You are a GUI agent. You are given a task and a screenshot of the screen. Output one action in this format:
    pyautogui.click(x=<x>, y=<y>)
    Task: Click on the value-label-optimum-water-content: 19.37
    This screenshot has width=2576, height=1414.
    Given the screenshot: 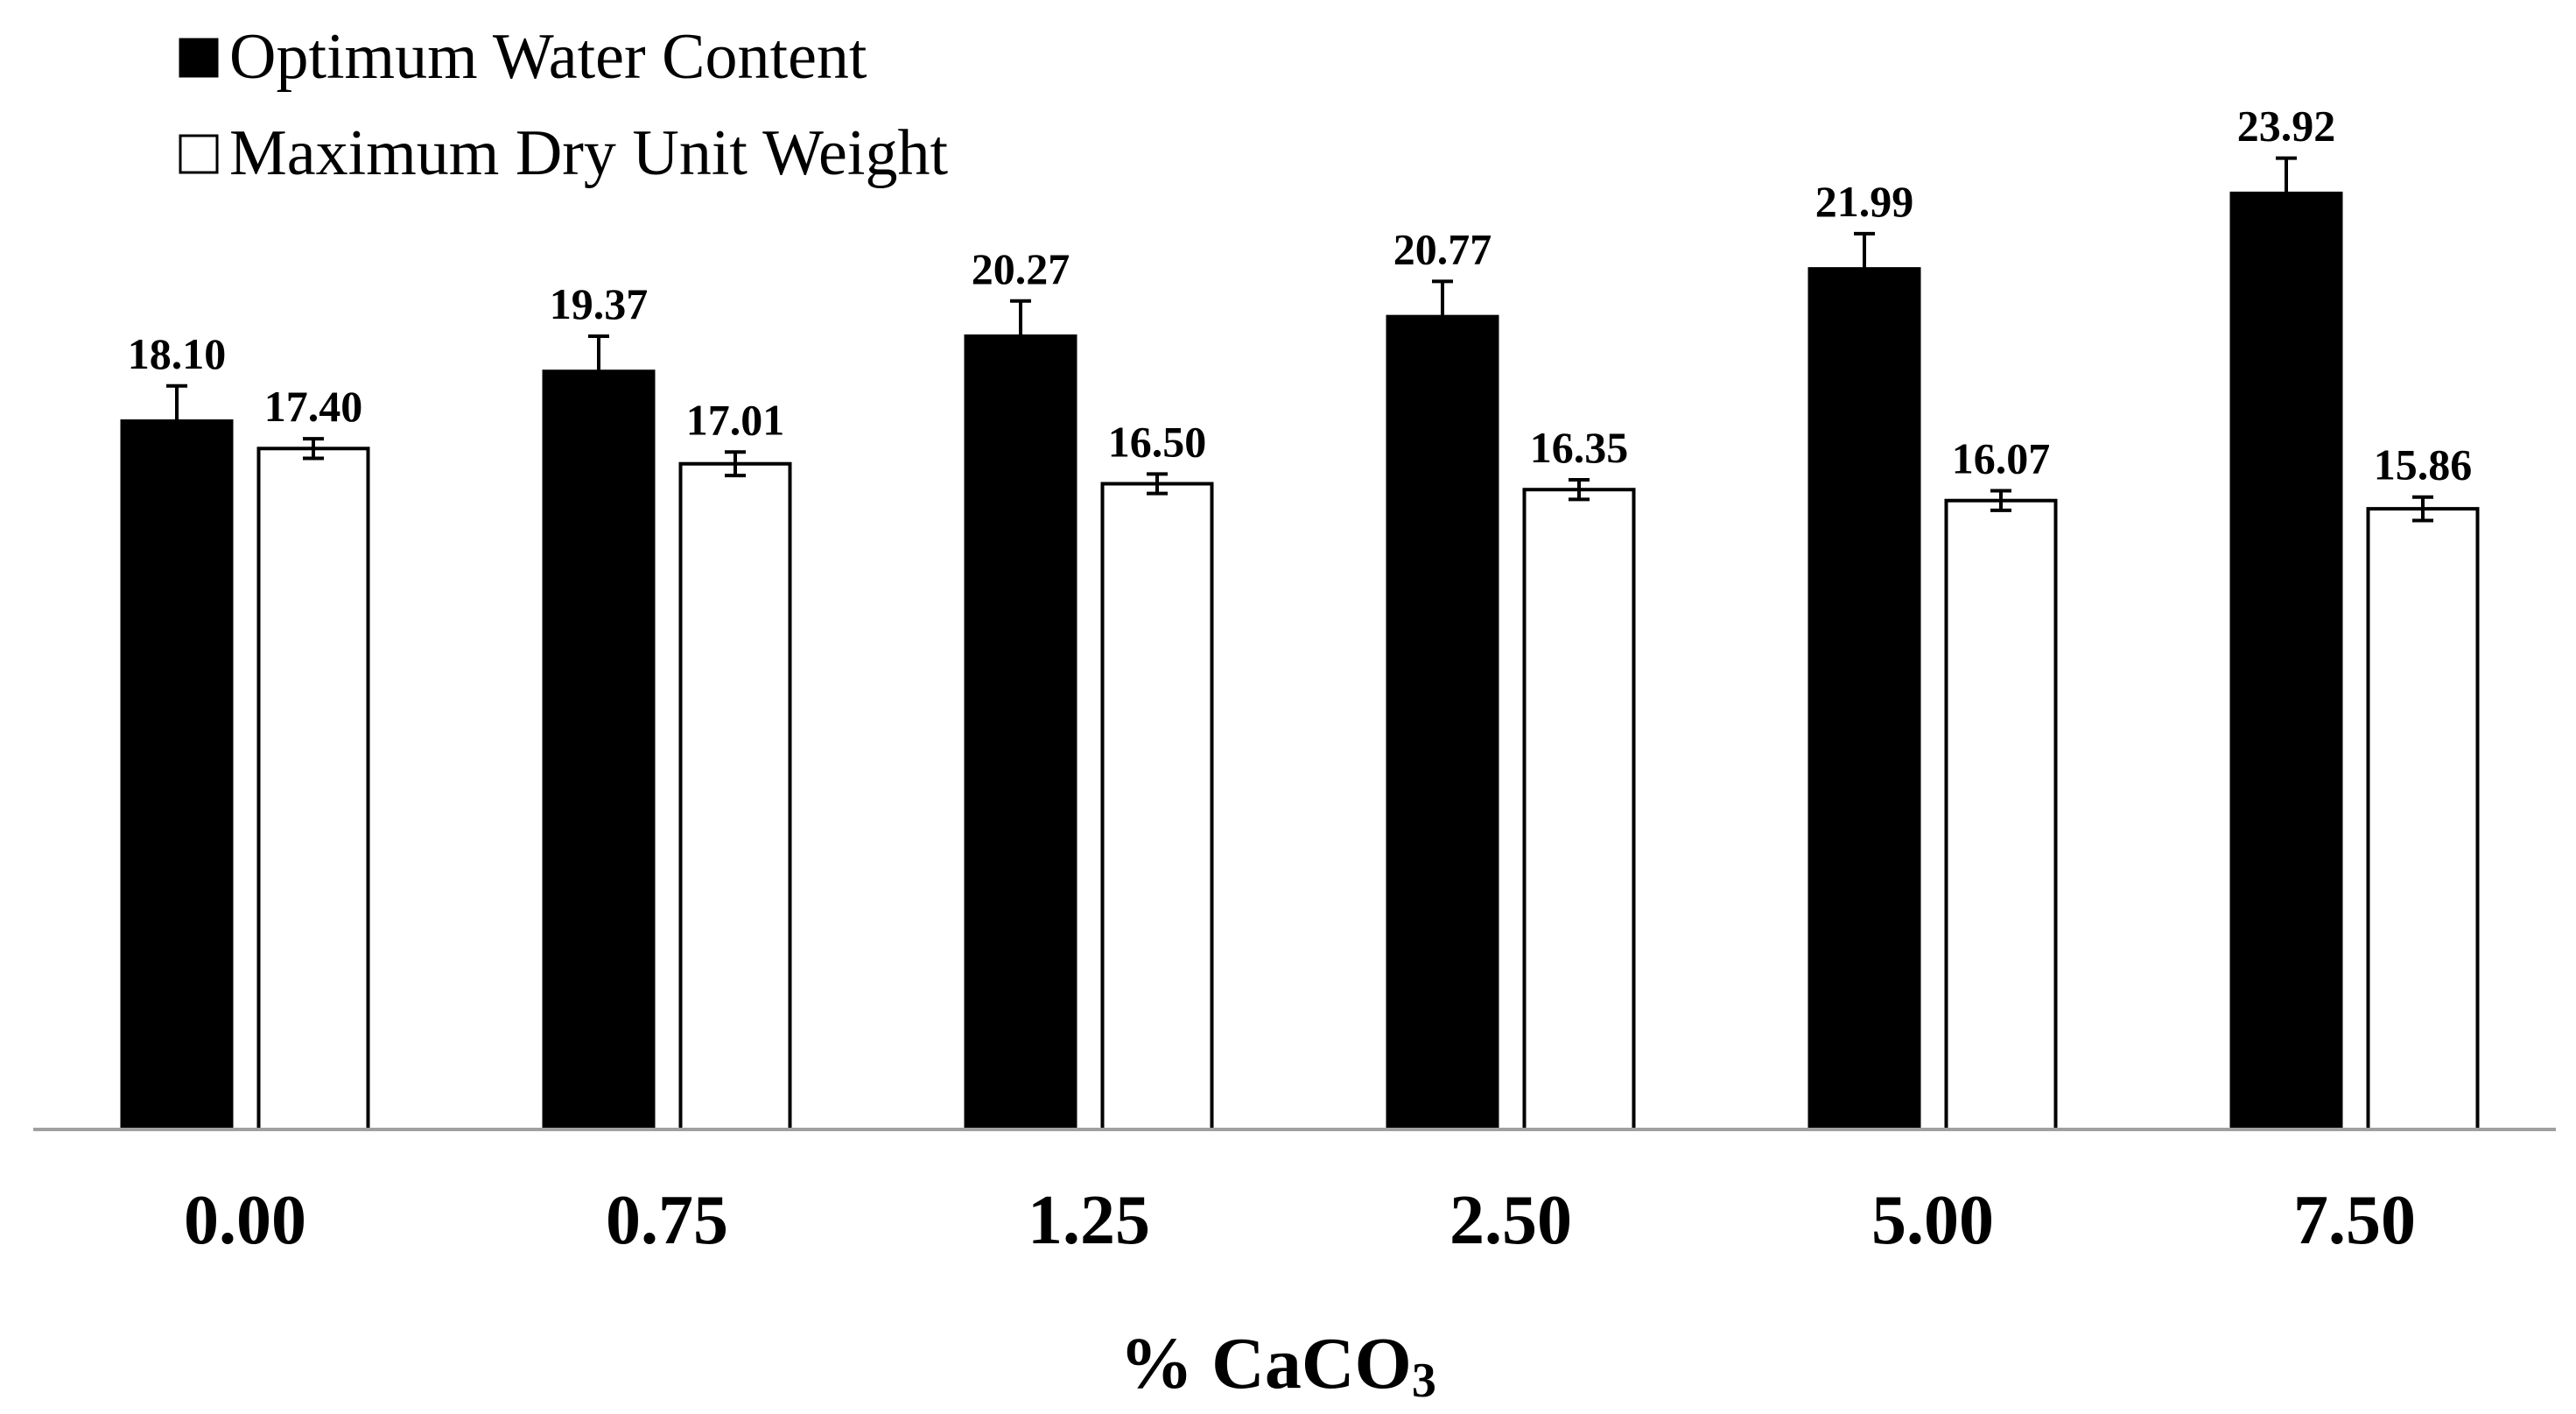 What is the action you would take?
    pyautogui.click(x=599, y=303)
    